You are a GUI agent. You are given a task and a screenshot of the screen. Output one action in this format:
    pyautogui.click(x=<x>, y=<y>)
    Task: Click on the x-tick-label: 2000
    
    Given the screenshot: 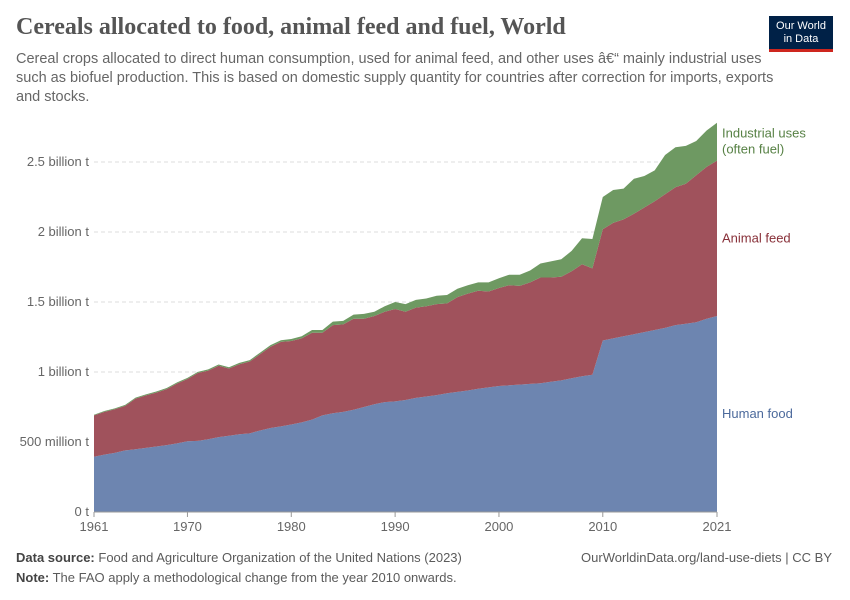 What is the action you would take?
    pyautogui.click(x=498, y=526)
    